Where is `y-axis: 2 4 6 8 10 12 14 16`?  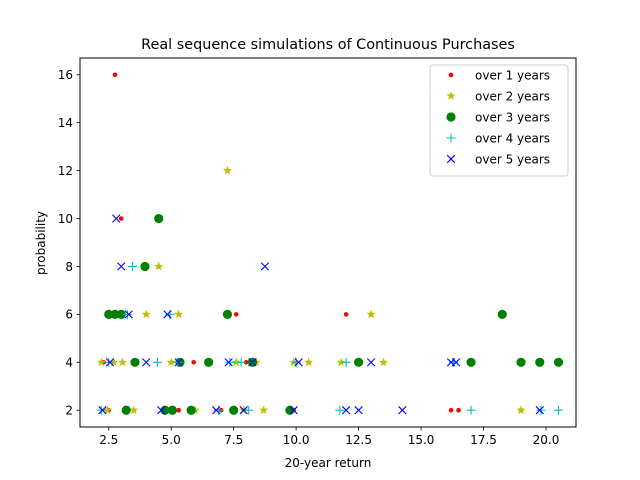 y-axis: 2 4 6 8 10 12 14 16 is located at coordinates (69, 243).